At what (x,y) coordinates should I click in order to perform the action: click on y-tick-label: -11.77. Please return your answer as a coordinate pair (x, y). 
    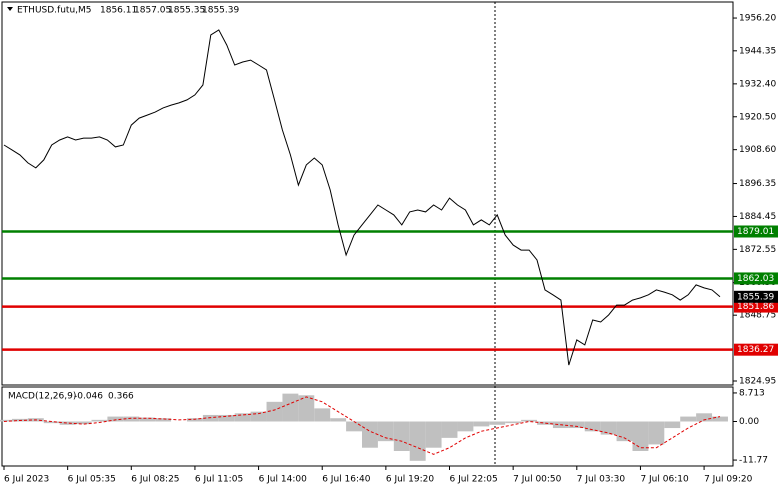
    Looking at the image, I should click on (753, 461).